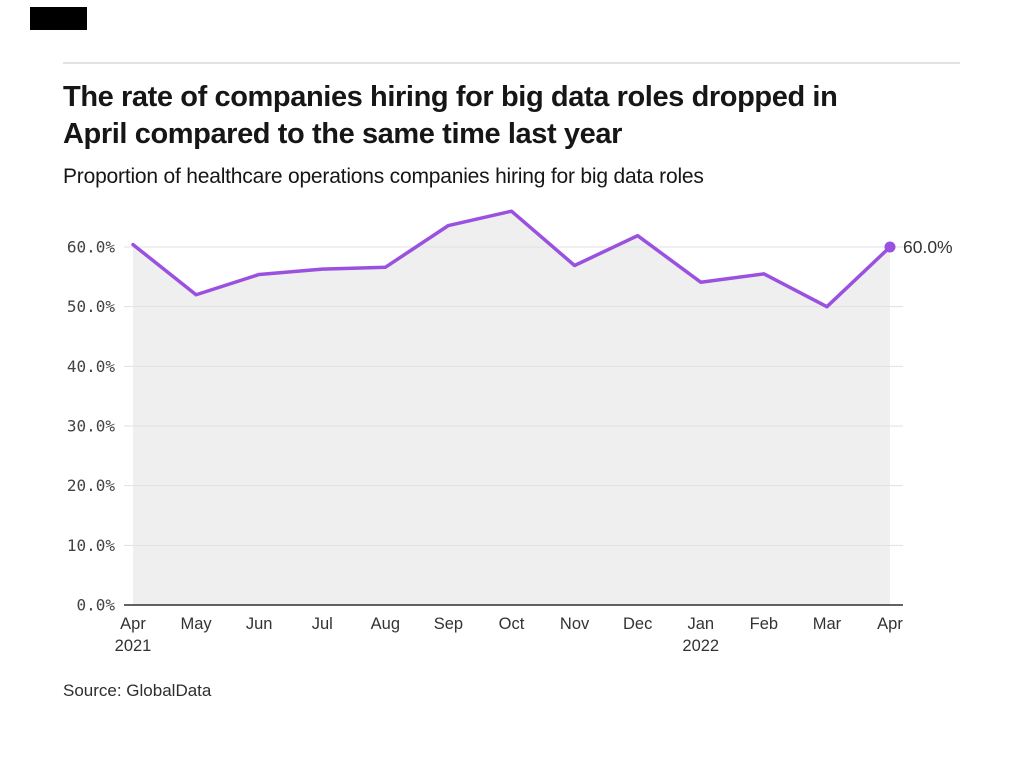 The width and height of the screenshot is (1024, 768). What do you see at coordinates (575, 624) in the screenshot?
I see `x-tick-label: Nov` at bounding box center [575, 624].